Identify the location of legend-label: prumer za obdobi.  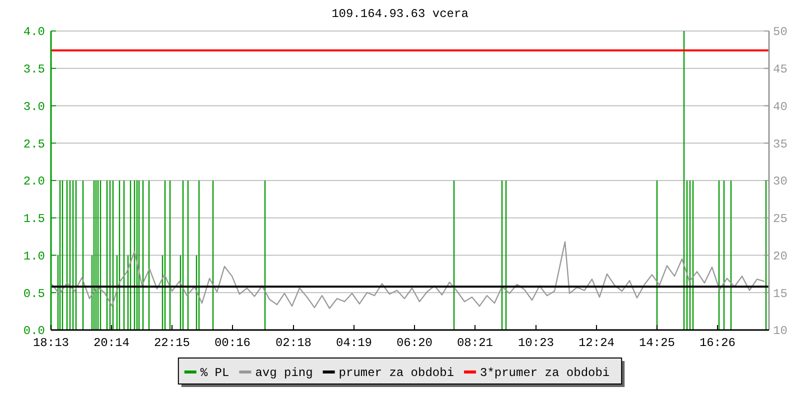
(396, 373).